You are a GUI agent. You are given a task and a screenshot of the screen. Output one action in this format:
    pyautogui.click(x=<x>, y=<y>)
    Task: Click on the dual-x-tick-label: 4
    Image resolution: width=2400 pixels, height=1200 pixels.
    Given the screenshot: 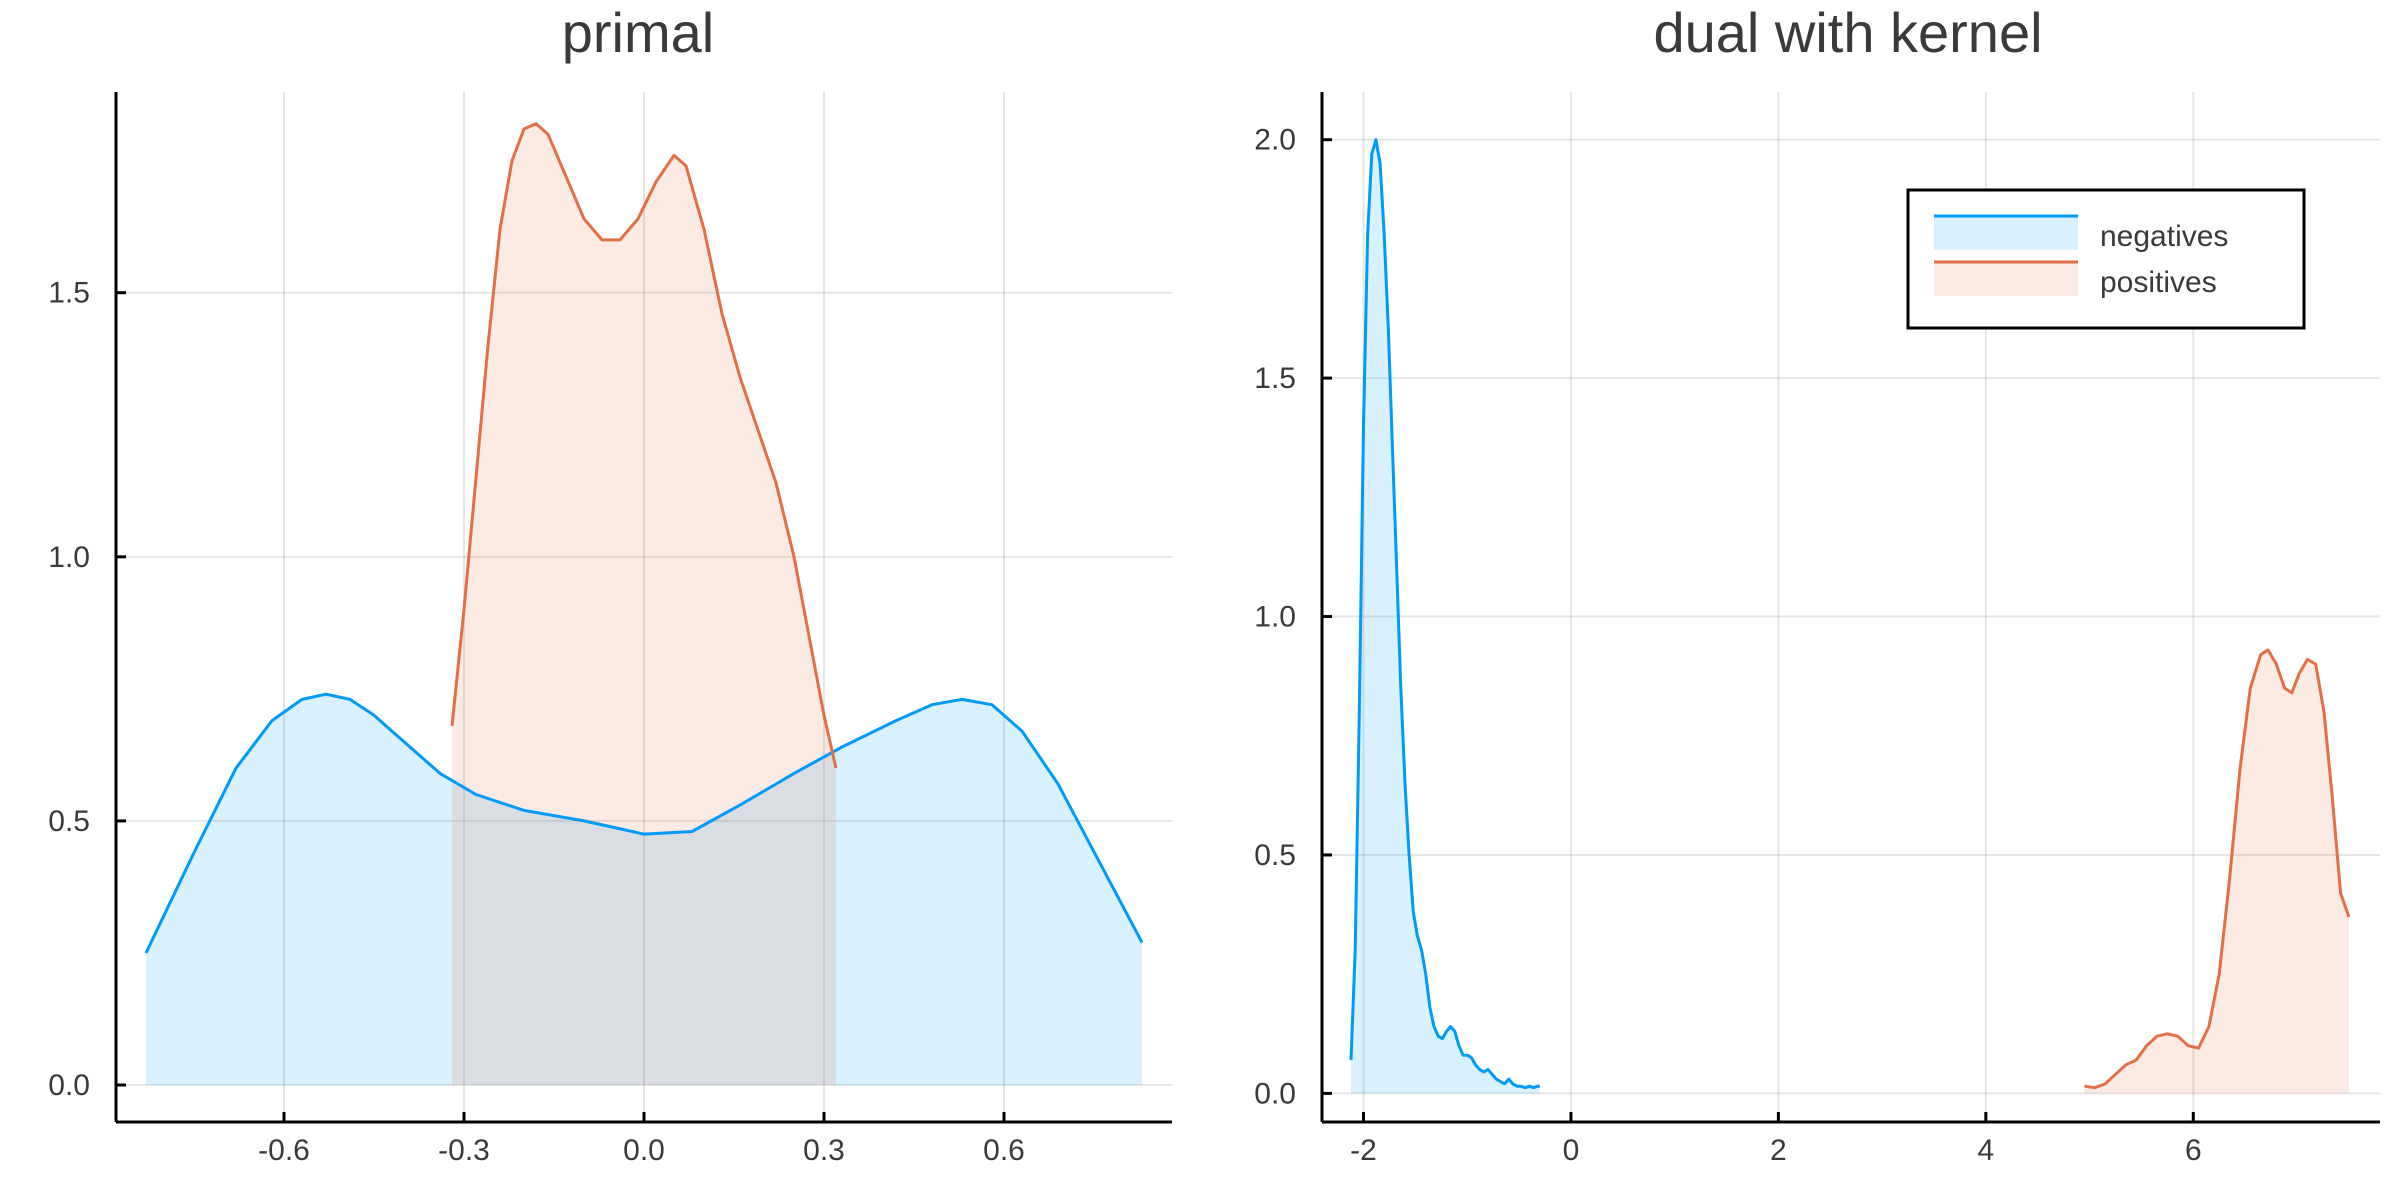 What is the action you would take?
    pyautogui.click(x=1985, y=1150)
    